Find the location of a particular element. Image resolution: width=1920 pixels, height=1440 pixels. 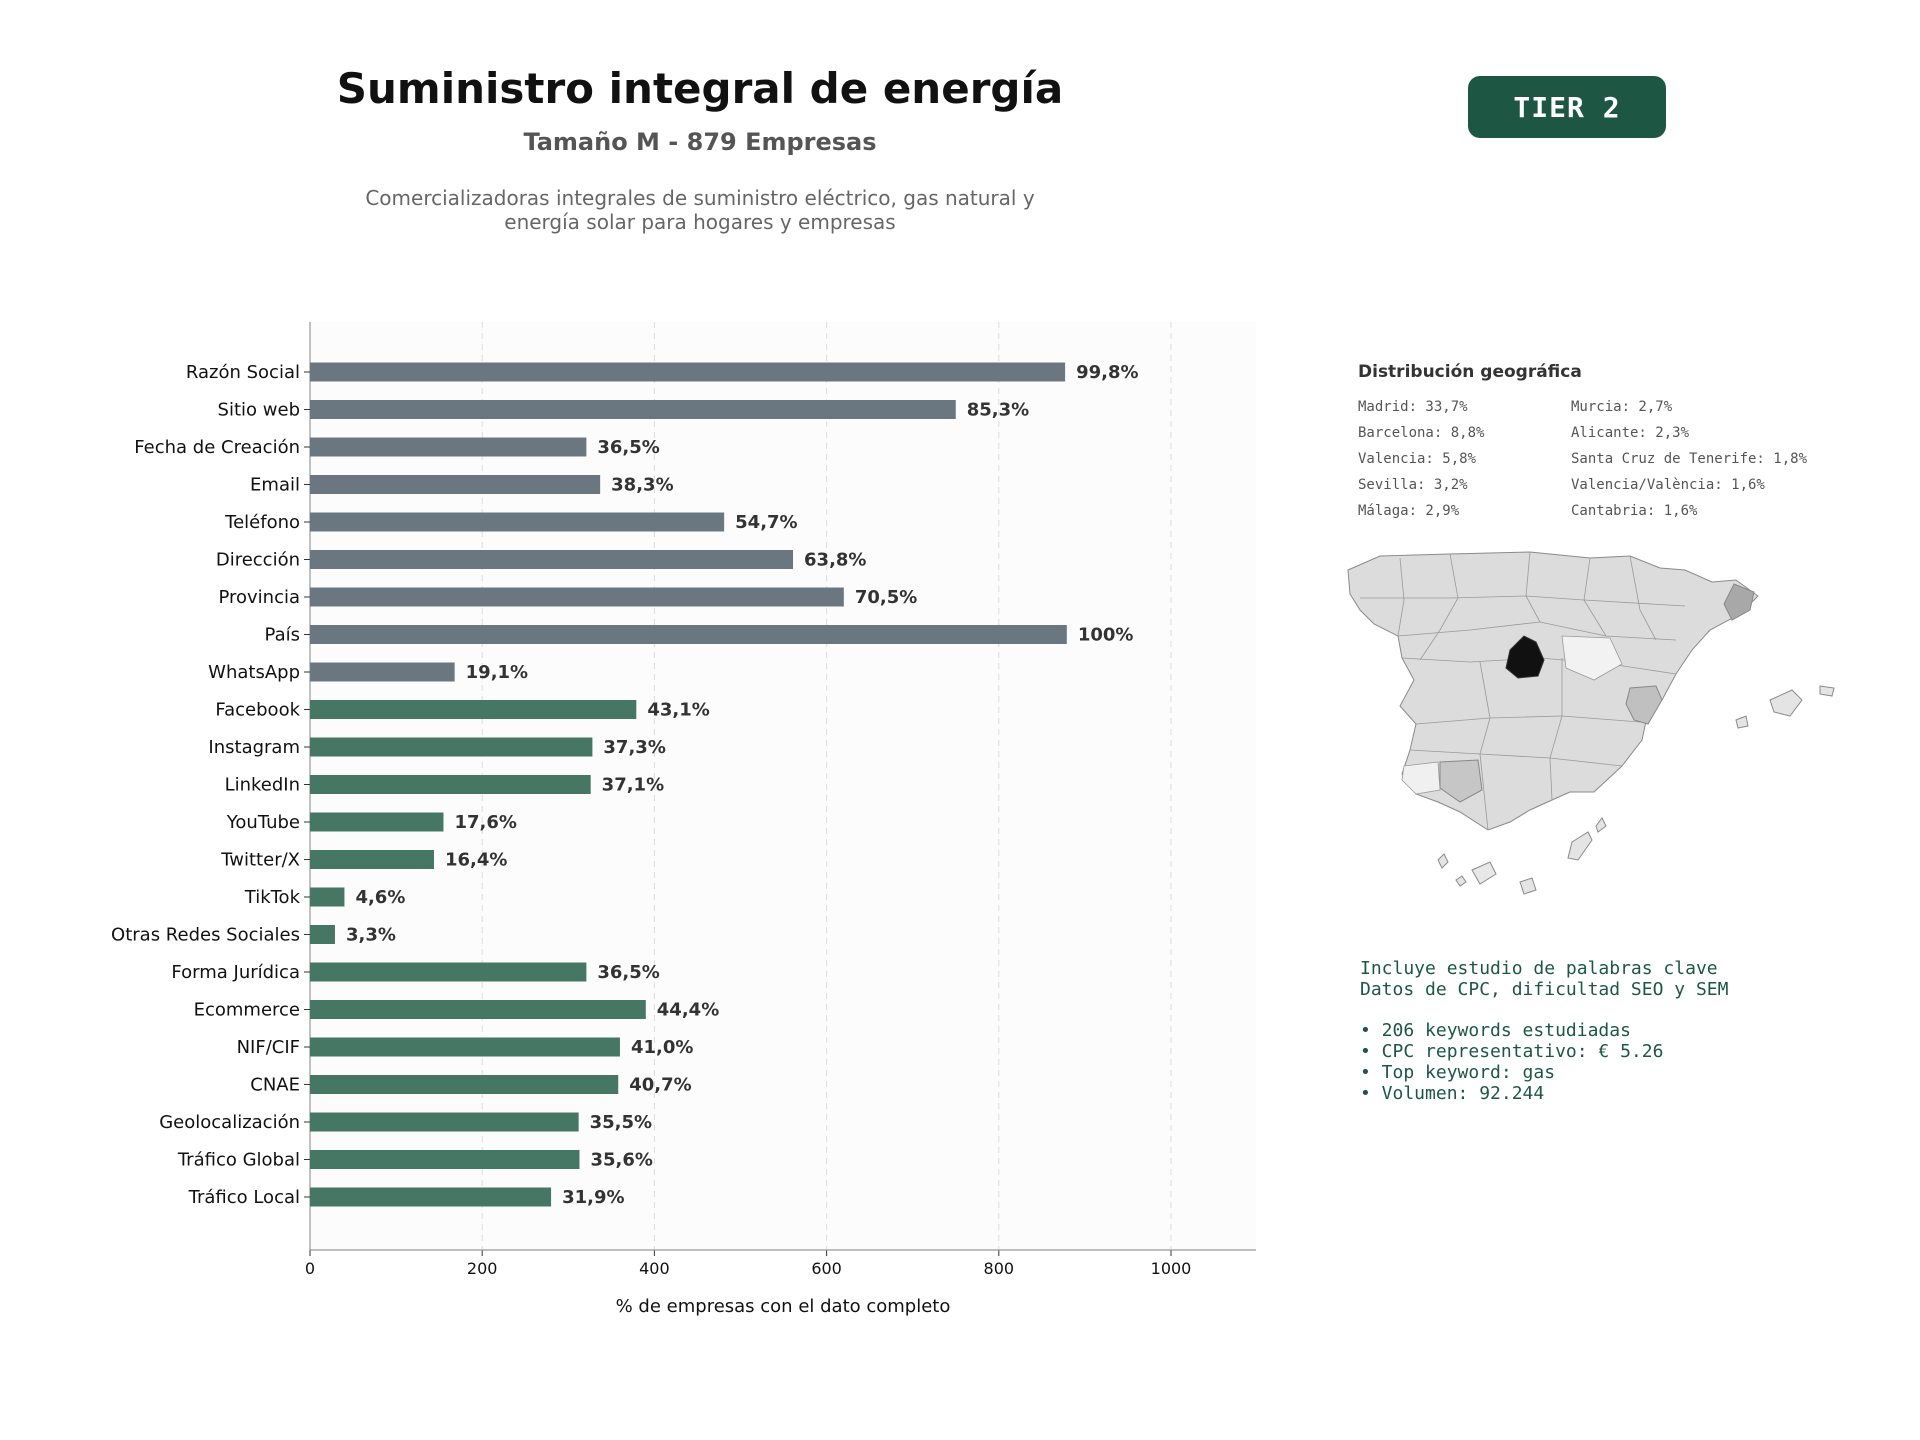

y-tick-label: Otras Redes Sociales is located at coordinates (205, 935).